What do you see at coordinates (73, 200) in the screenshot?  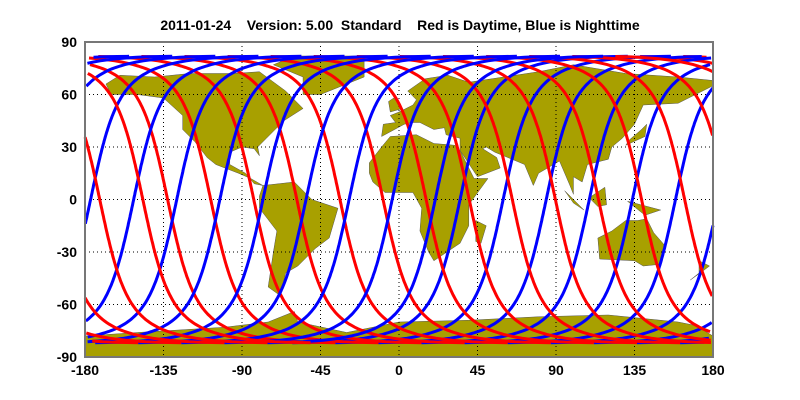 I see `y-tick-label: 0` at bounding box center [73, 200].